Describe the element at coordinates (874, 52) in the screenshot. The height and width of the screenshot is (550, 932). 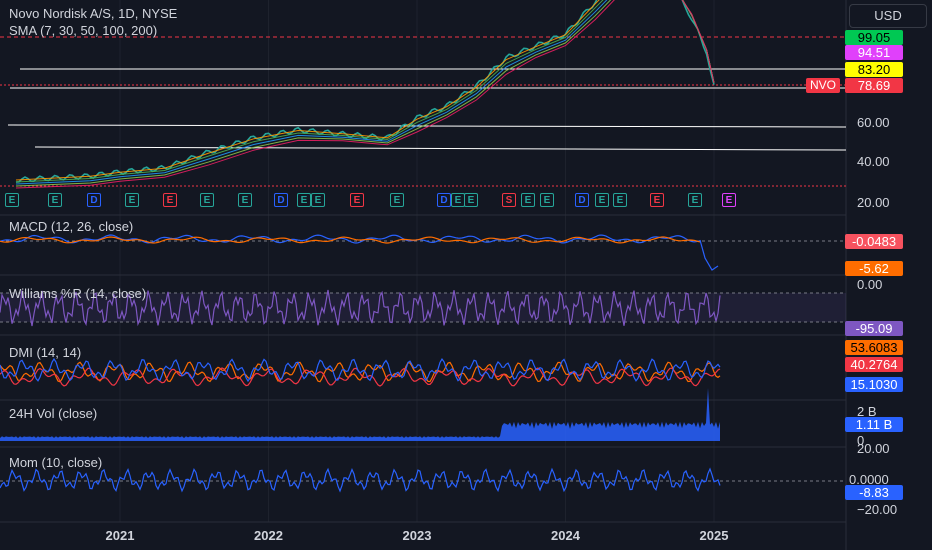
I see `price-badge: 94.51` at that location.